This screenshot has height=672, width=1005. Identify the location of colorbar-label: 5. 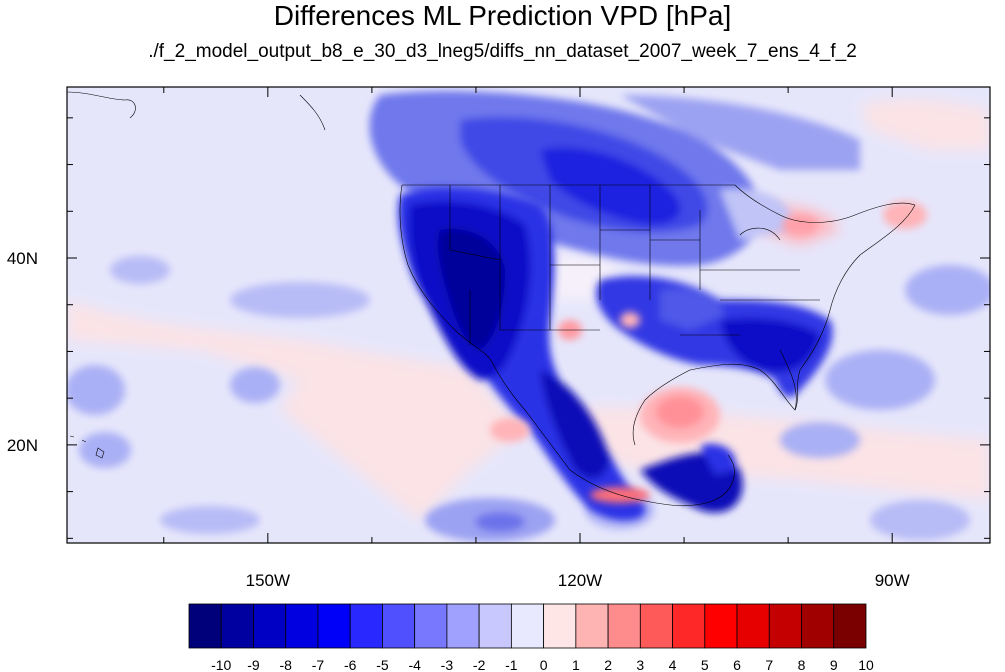
(705, 664).